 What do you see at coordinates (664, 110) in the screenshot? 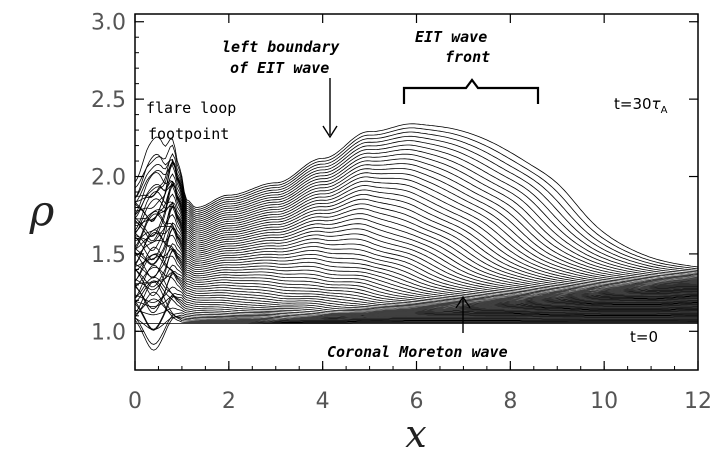
I see `end-time-subscript: A` at bounding box center [664, 110].